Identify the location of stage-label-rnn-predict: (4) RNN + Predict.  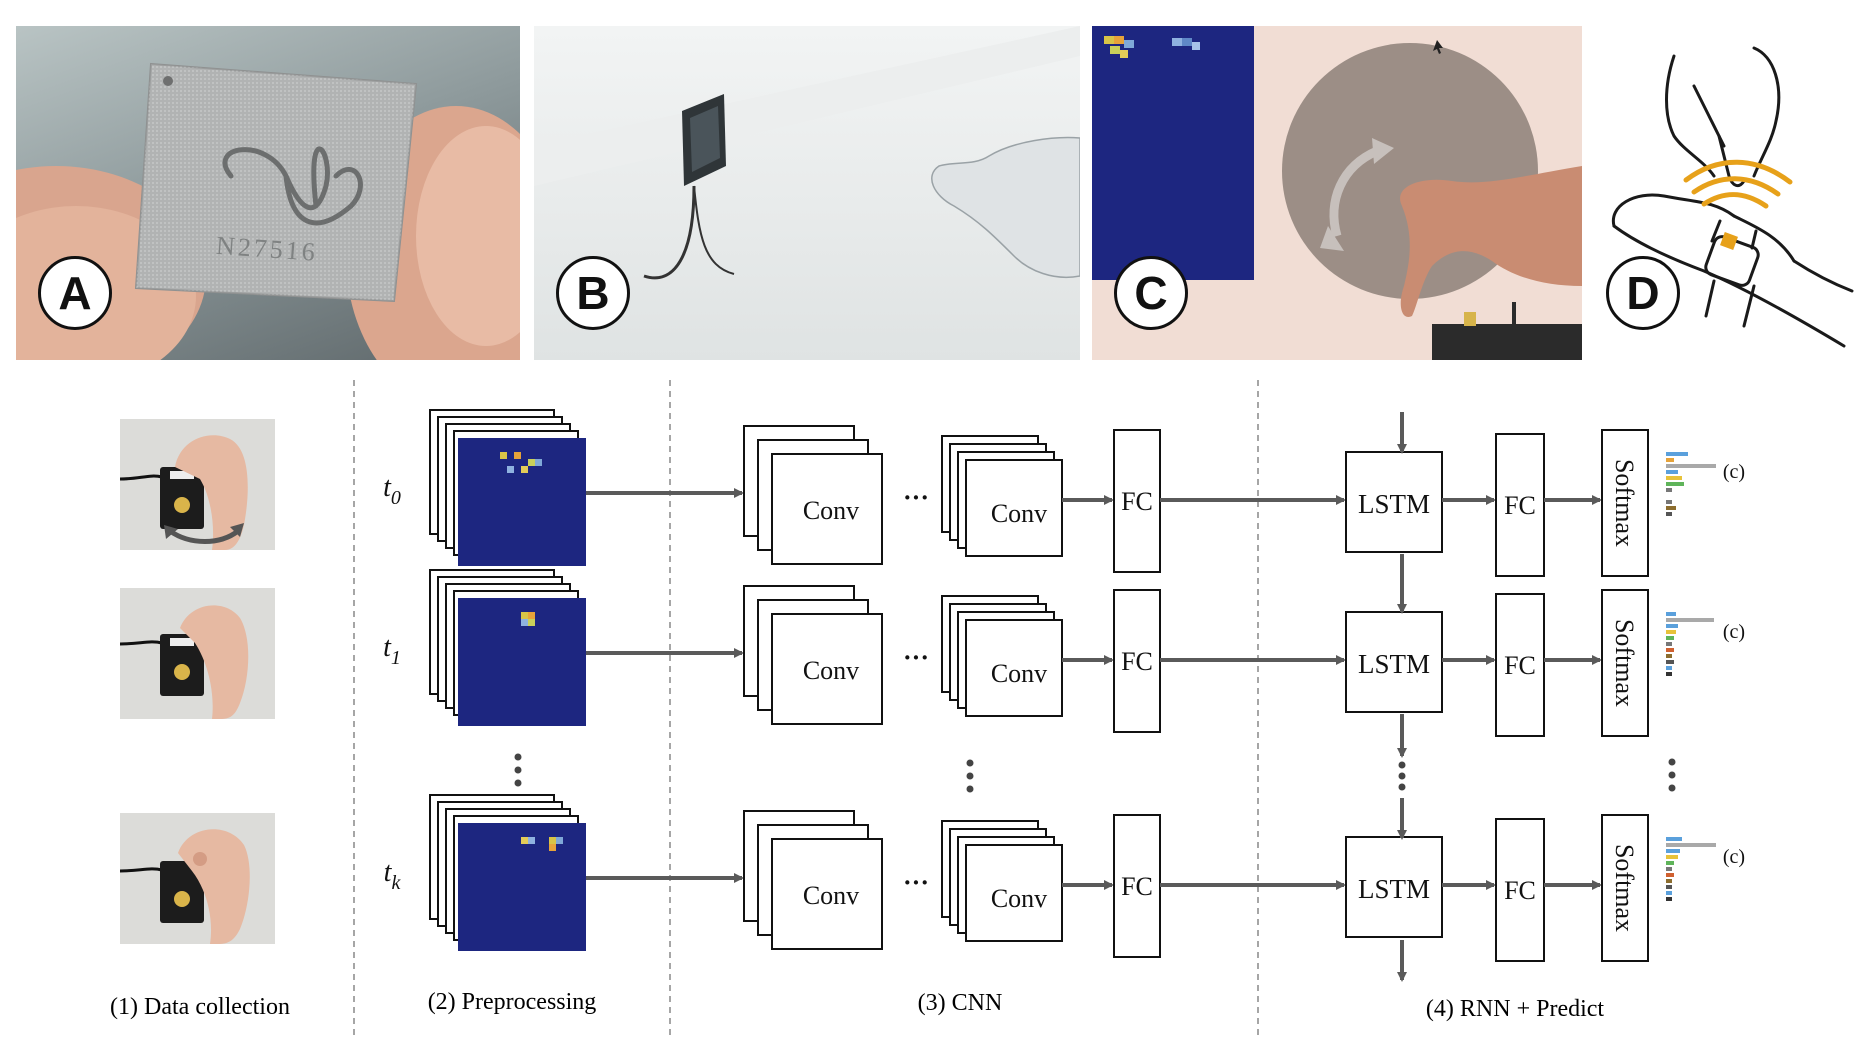
(1515, 1009).